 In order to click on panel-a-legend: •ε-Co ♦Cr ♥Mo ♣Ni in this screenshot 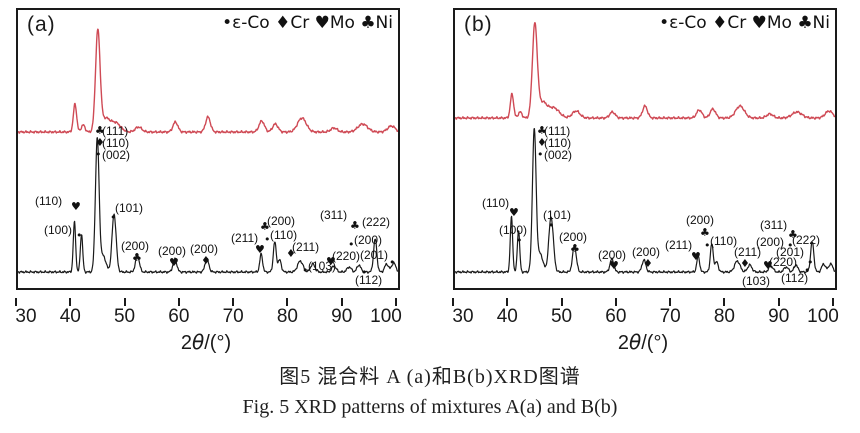, I will do `click(307, 23)`.